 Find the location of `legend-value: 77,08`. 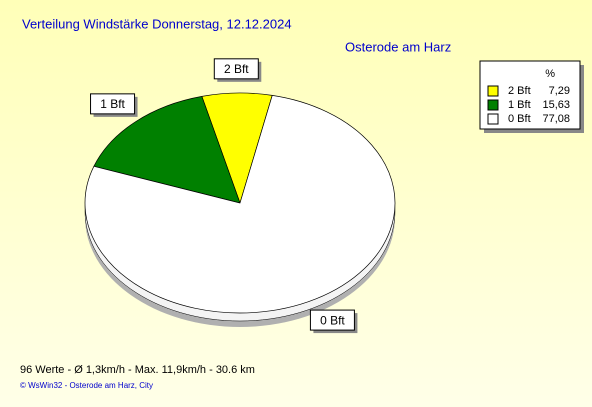

legend-value: 77,08 is located at coordinates (556, 119).